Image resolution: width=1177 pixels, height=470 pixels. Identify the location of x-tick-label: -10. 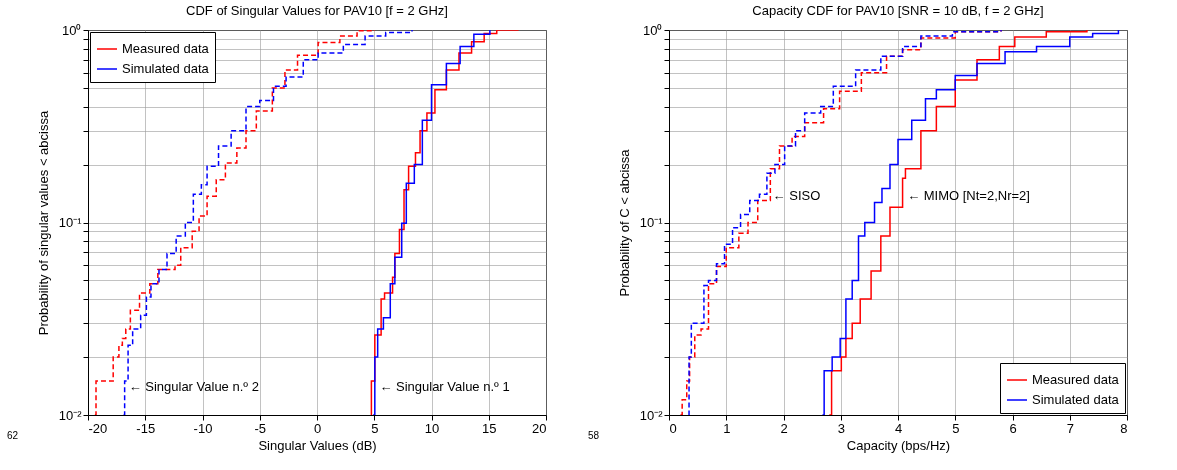
(203, 428).